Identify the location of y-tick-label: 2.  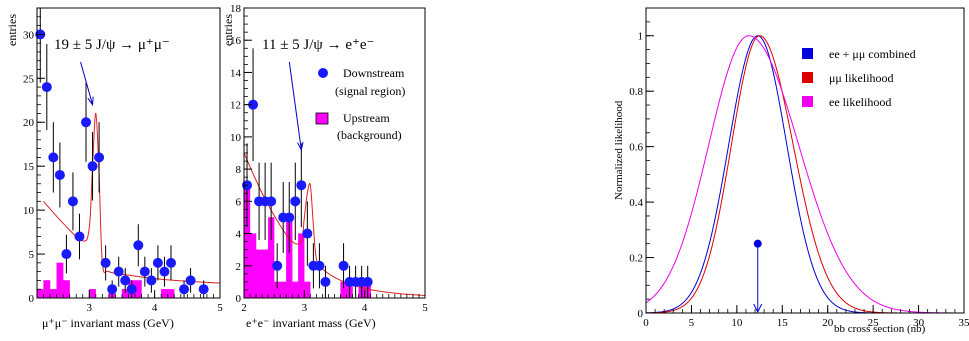
(239, 267).